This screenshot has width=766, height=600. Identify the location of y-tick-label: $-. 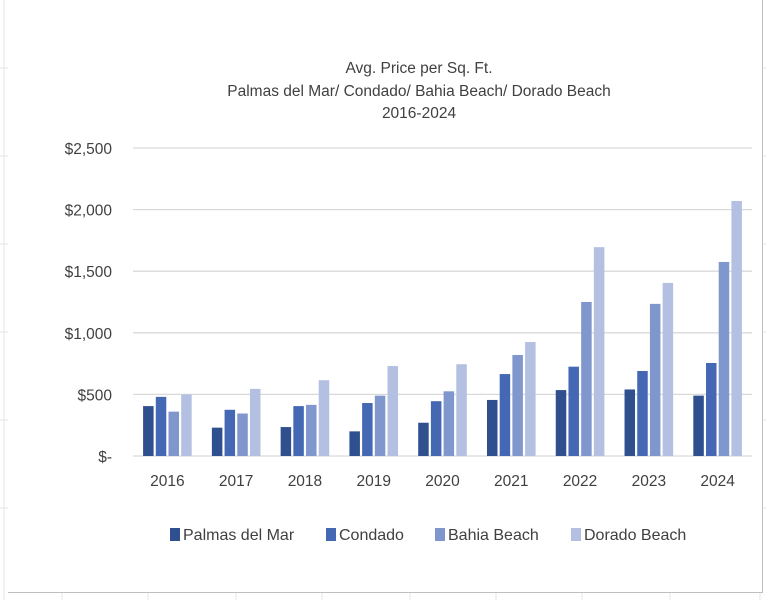
(105, 457).